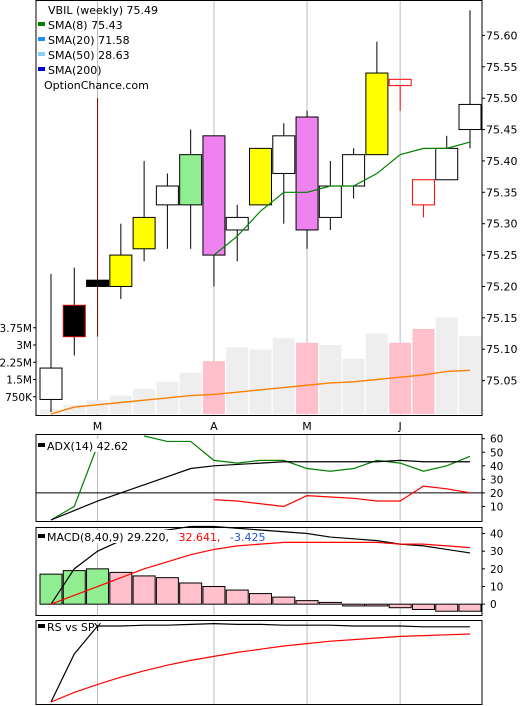 This screenshot has height=706, width=526. Describe the element at coordinates (19, 398) in the screenshot. I see `volume-tick-label: 750K` at that location.